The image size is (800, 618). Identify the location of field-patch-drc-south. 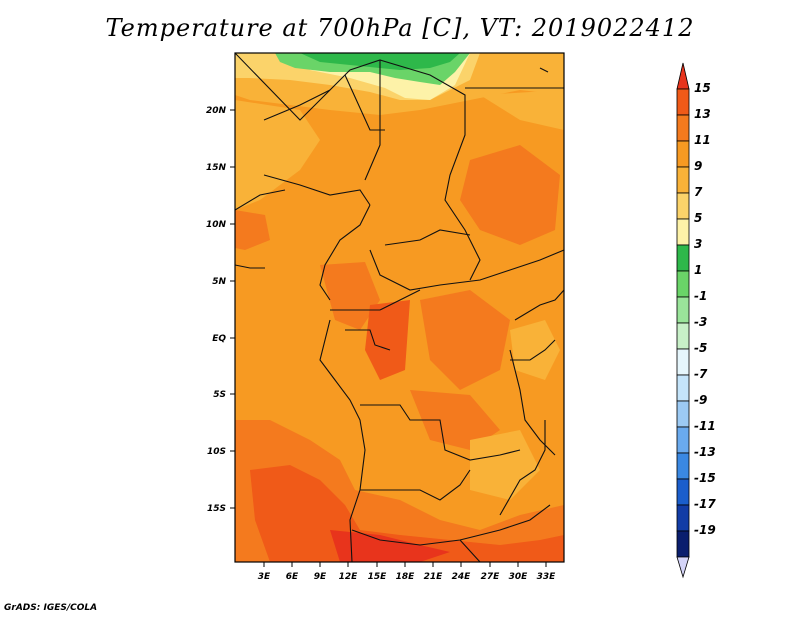
(455, 420).